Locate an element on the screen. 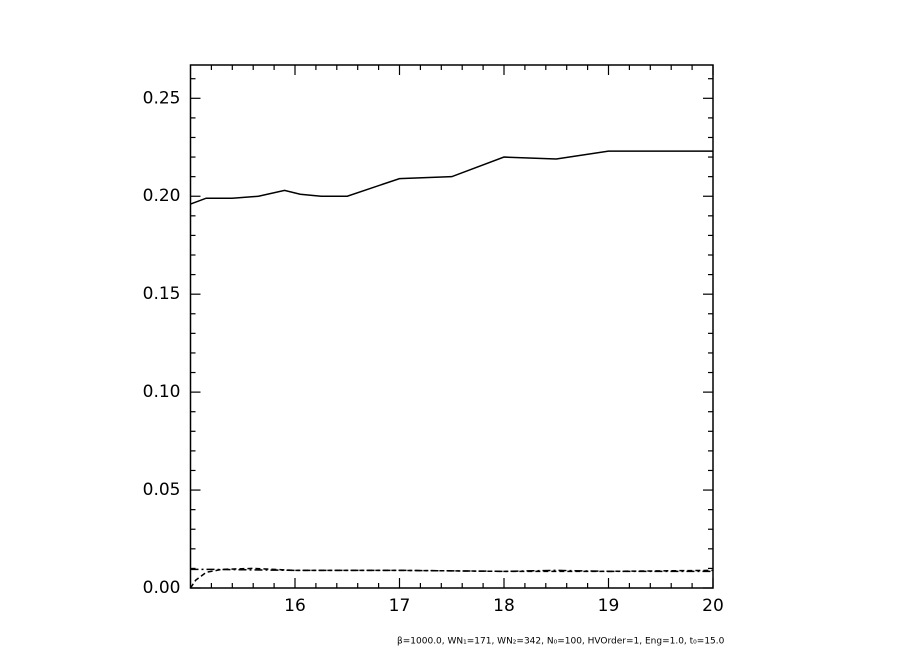 The image size is (904, 654). x-tick-label: 20 is located at coordinates (713, 606).